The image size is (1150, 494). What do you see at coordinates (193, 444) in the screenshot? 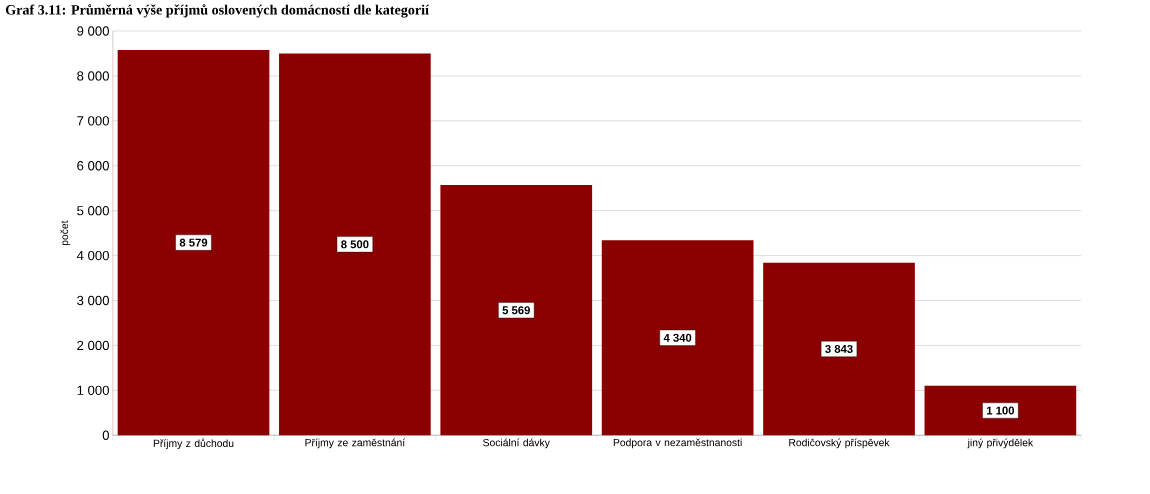
I see `x-tick-label: Příjmy z důchodu` at bounding box center [193, 444].